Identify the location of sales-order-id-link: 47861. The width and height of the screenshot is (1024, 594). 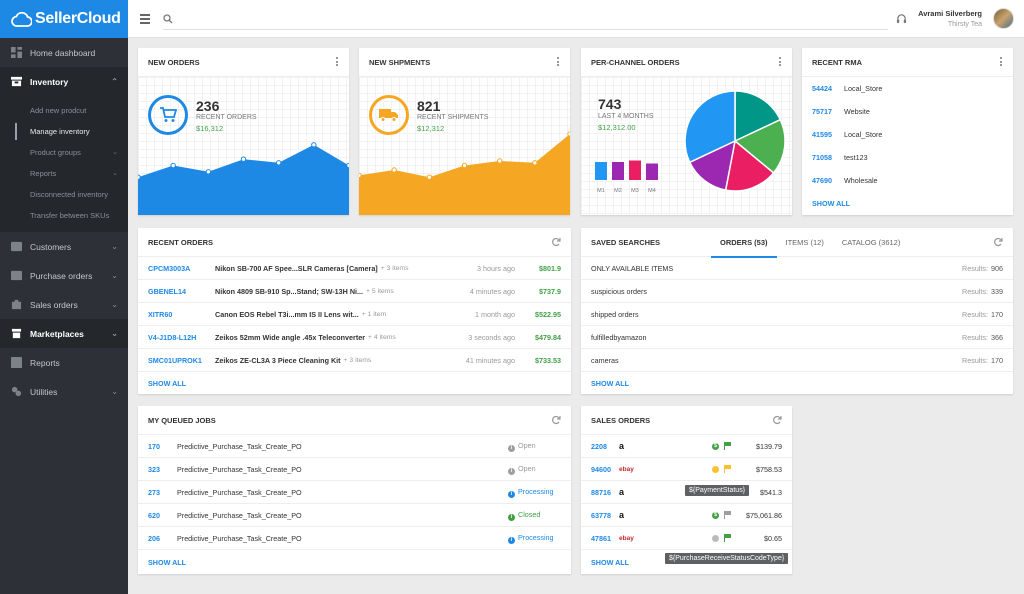
(601, 538).